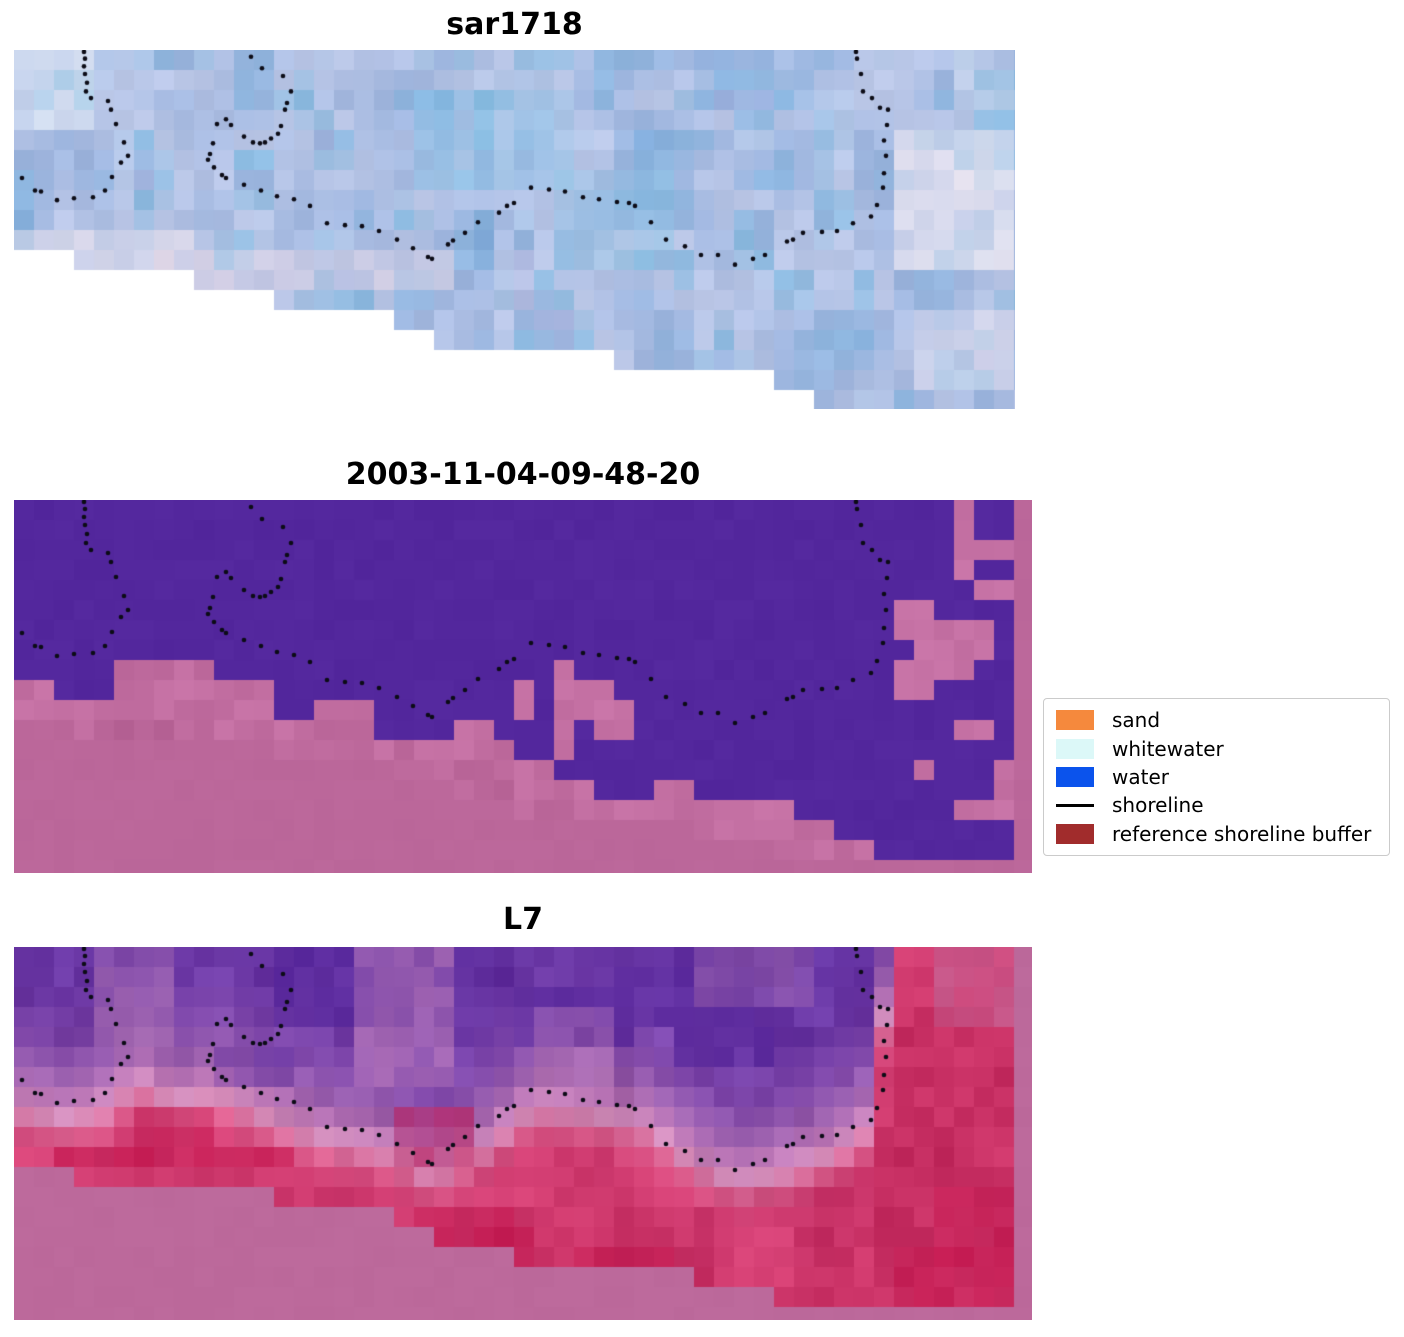  Describe the element at coordinates (523, 919) in the screenshot. I see `panel-title-l7: L7` at that location.